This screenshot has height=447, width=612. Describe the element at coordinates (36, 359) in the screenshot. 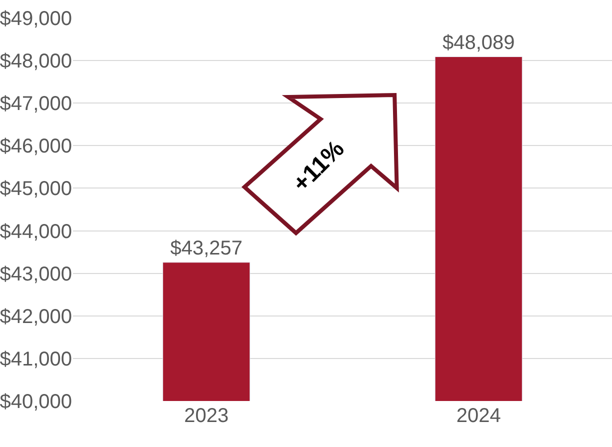

I see `y-tick-label: $41,000` at that location.